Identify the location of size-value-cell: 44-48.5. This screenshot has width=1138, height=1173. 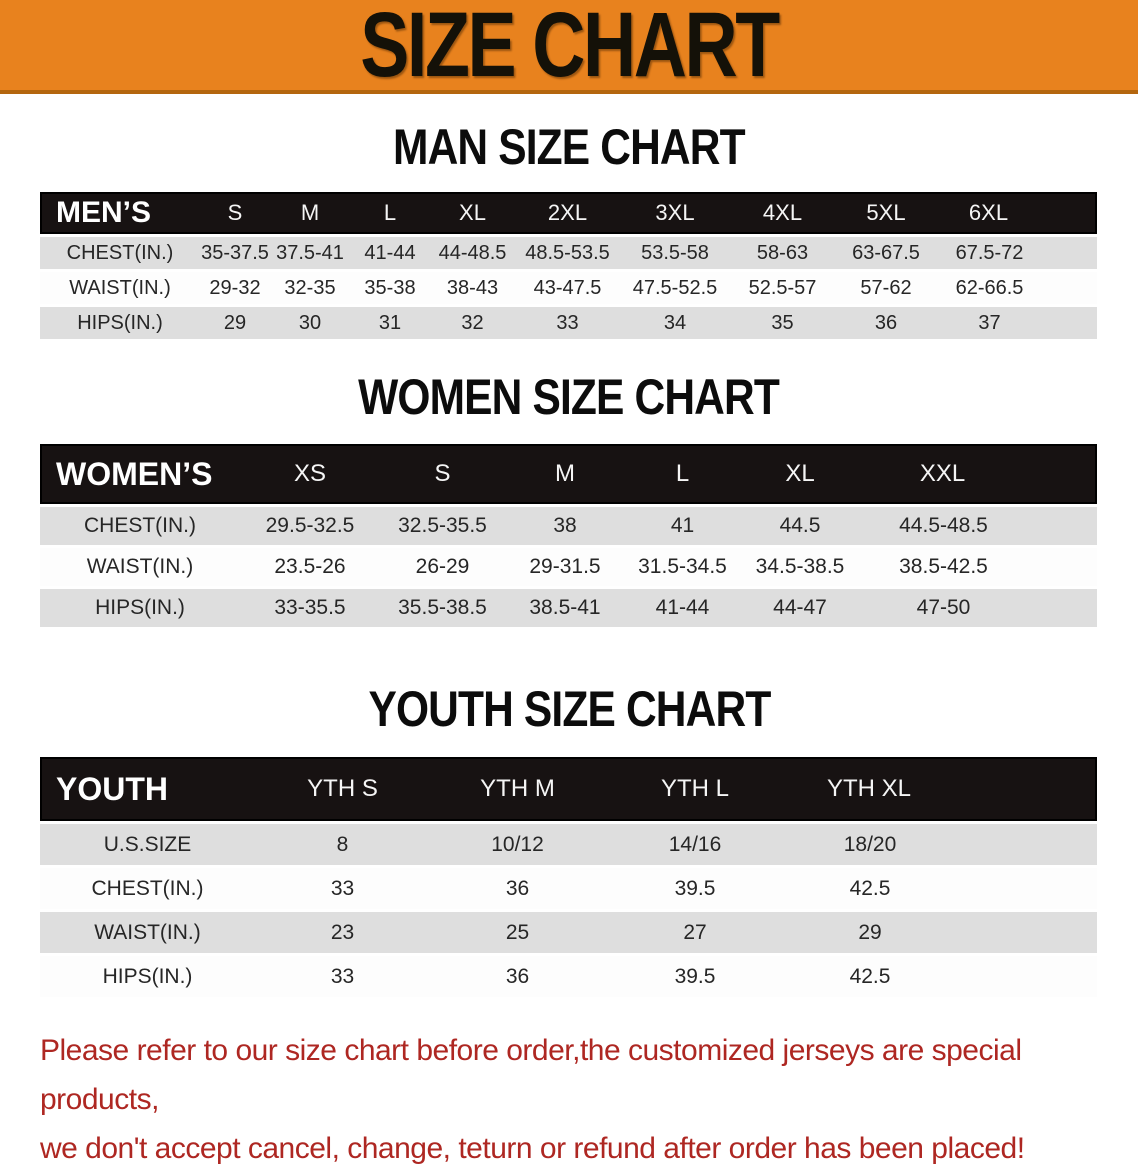
(472, 253).